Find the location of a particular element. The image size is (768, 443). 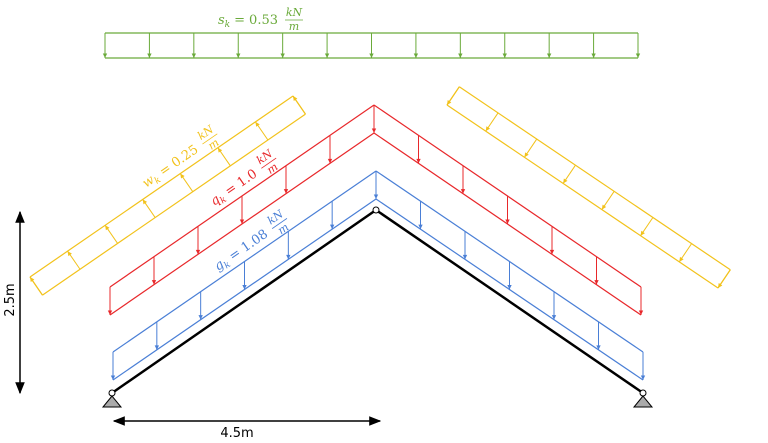

load-value: 0.25 is located at coordinates (185, 156).